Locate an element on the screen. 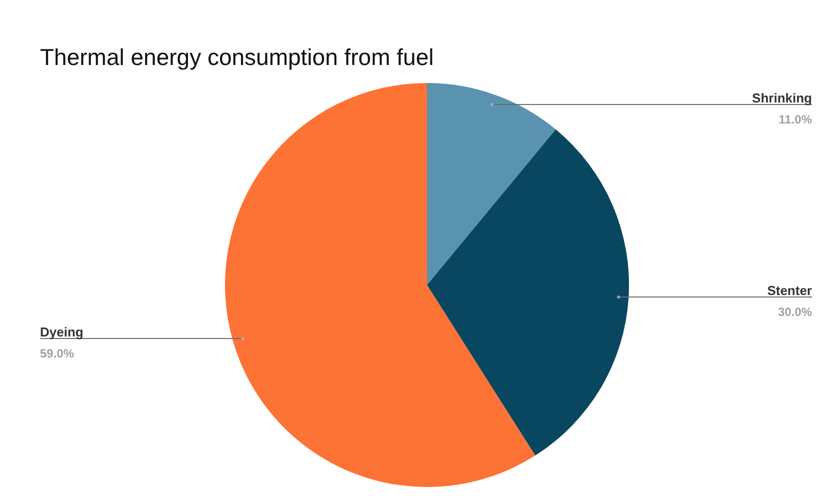 The image size is (838, 501). data-label: 30.0% is located at coordinates (795, 312).